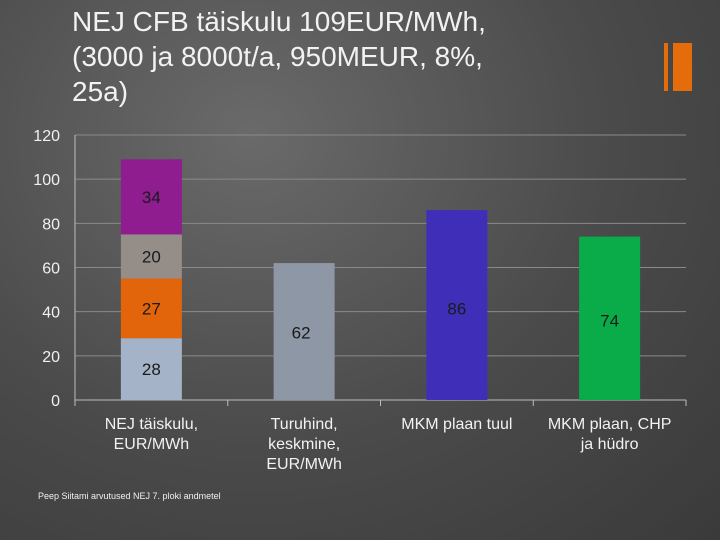 The image size is (720, 540). Describe the element at coordinates (46, 180) in the screenshot. I see `y-tick-label: 100` at that location.